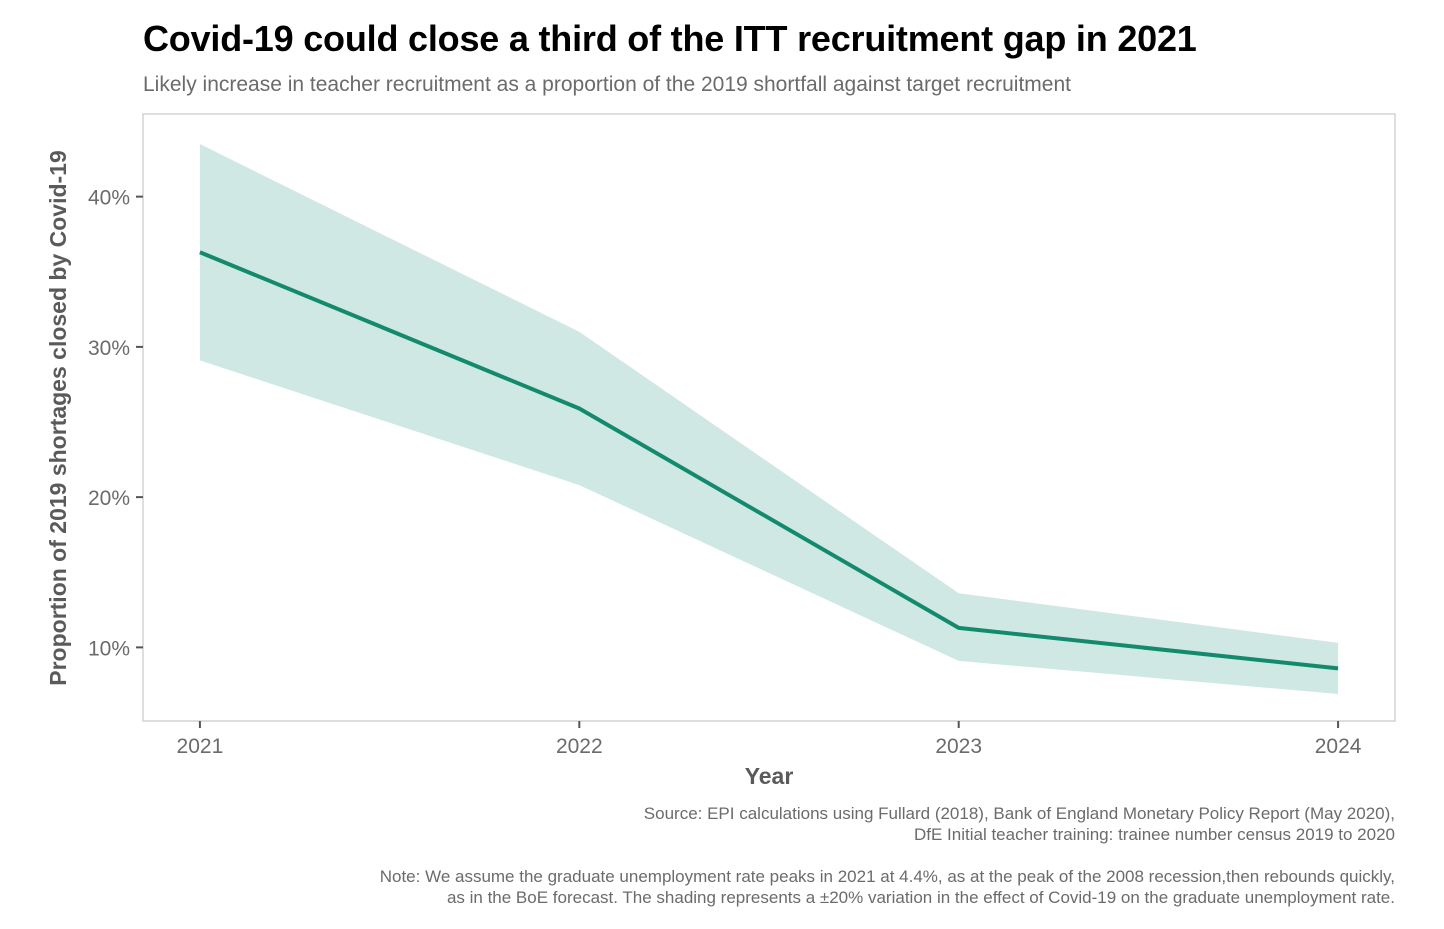 Image resolution: width=1444 pixels, height=929 pixels. Describe the element at coordinates (109, 498) in the screenshot. I see `y-tick-label: 20%` at that location.